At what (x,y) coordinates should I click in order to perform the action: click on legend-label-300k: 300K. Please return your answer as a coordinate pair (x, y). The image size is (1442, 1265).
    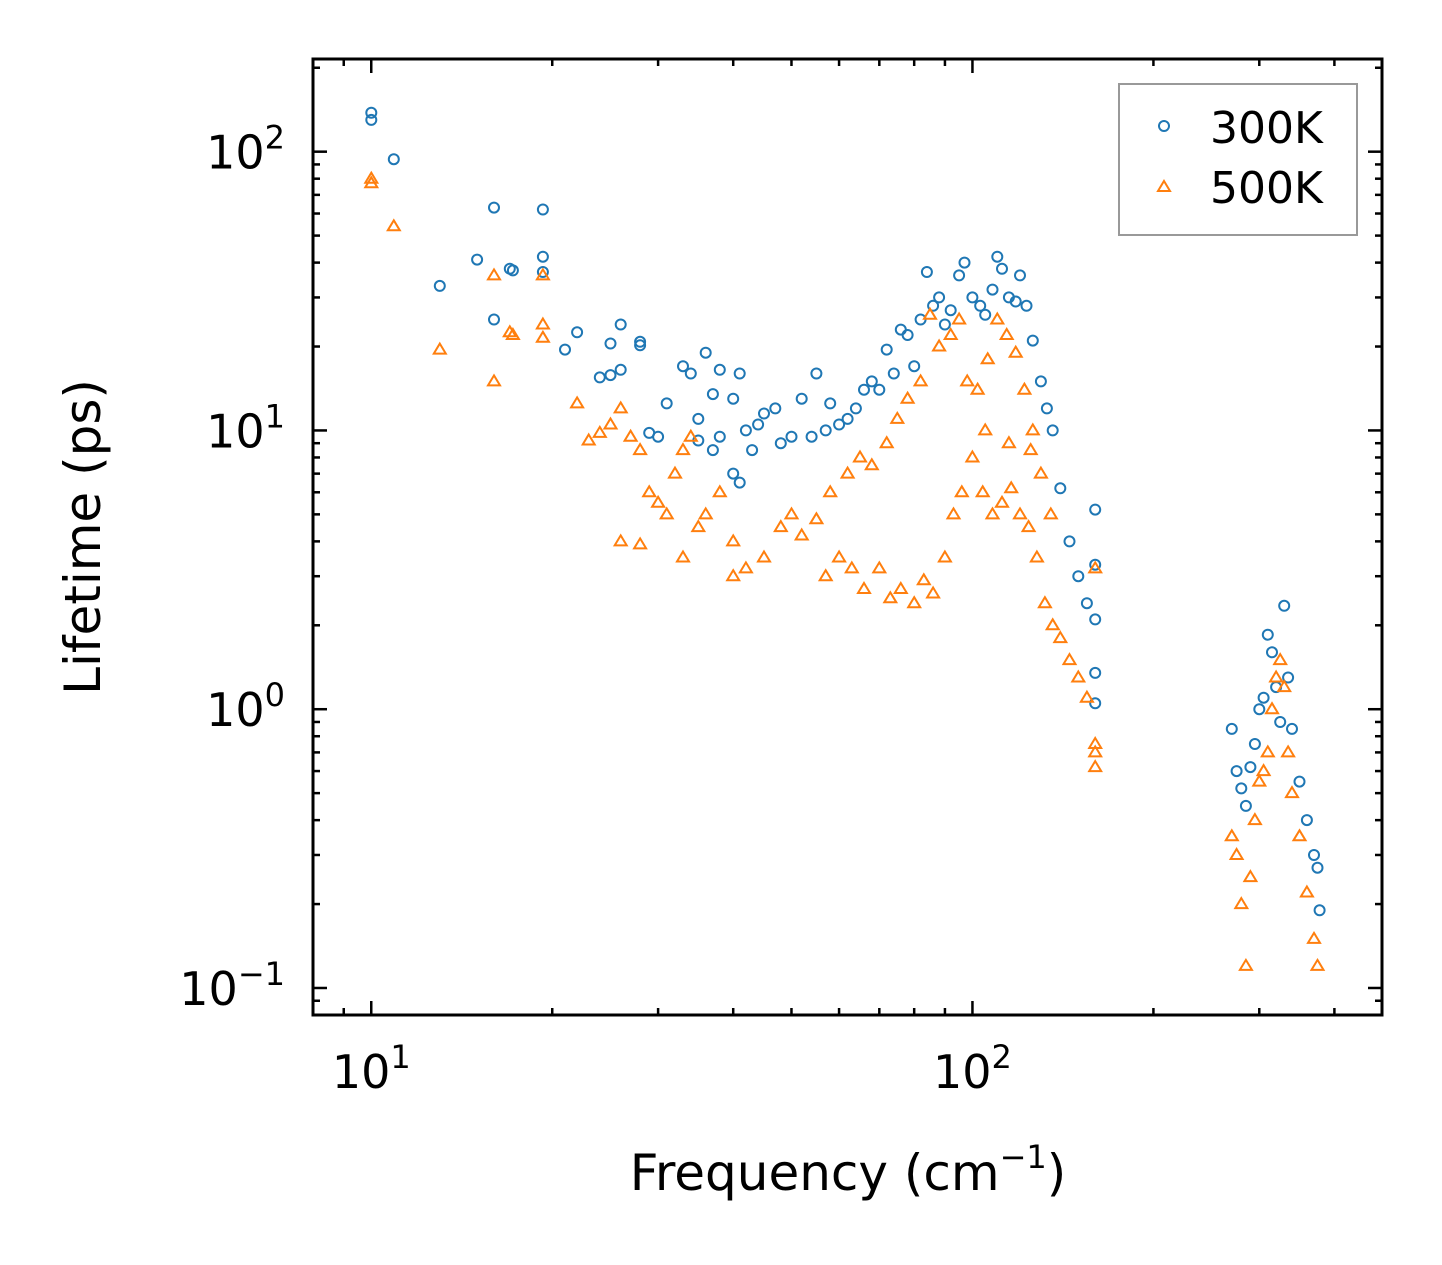
    Looking at the image, I should click on (1267, 128).